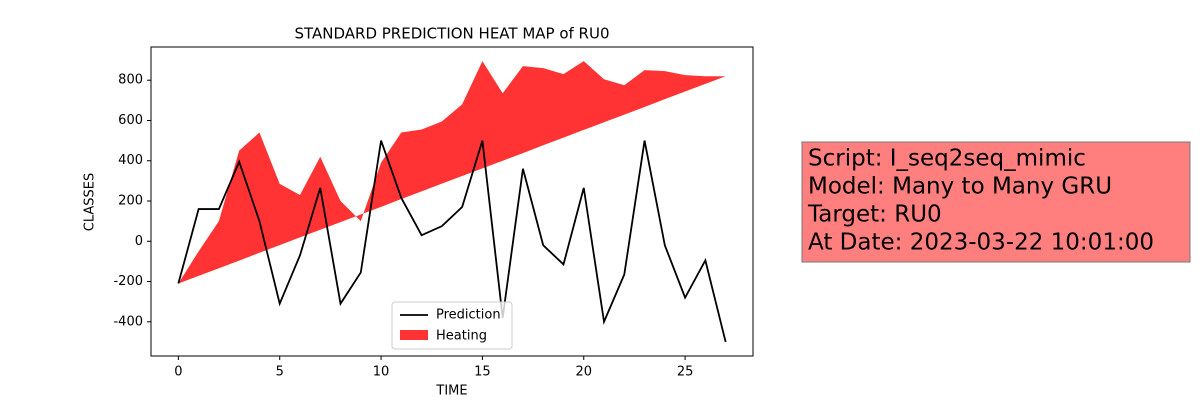 Image resolution: width=1202 pixels, height=400 pixels. Describe the element at coordinates (685, 372) in the screenshot. I see `x-tick-label: 25` at that location.